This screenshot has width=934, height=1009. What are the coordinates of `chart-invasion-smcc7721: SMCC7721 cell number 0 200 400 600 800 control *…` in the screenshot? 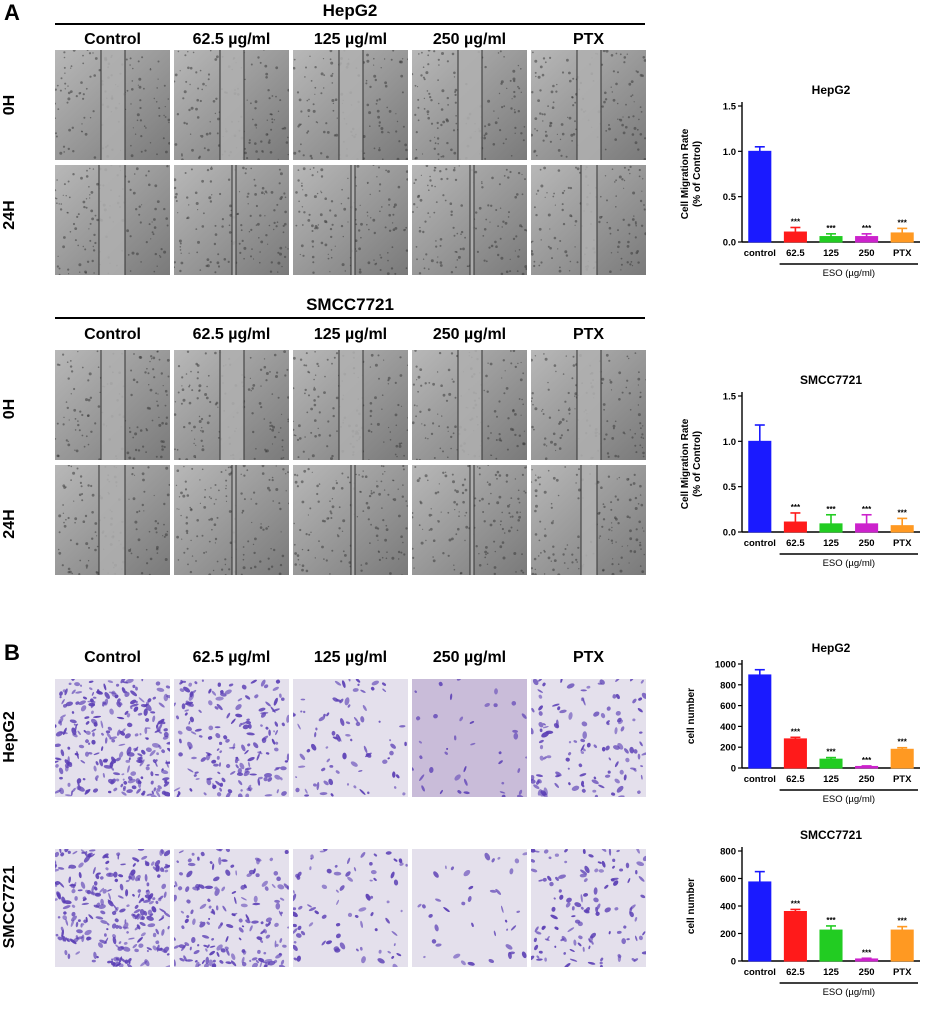 It's located at (803, 913).